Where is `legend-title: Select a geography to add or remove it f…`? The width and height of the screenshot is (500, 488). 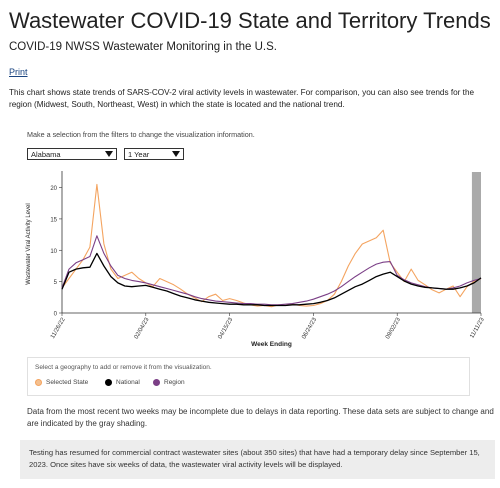
legend-title: Select a geography to add or remove it f… is located at coordinates (123, 367).